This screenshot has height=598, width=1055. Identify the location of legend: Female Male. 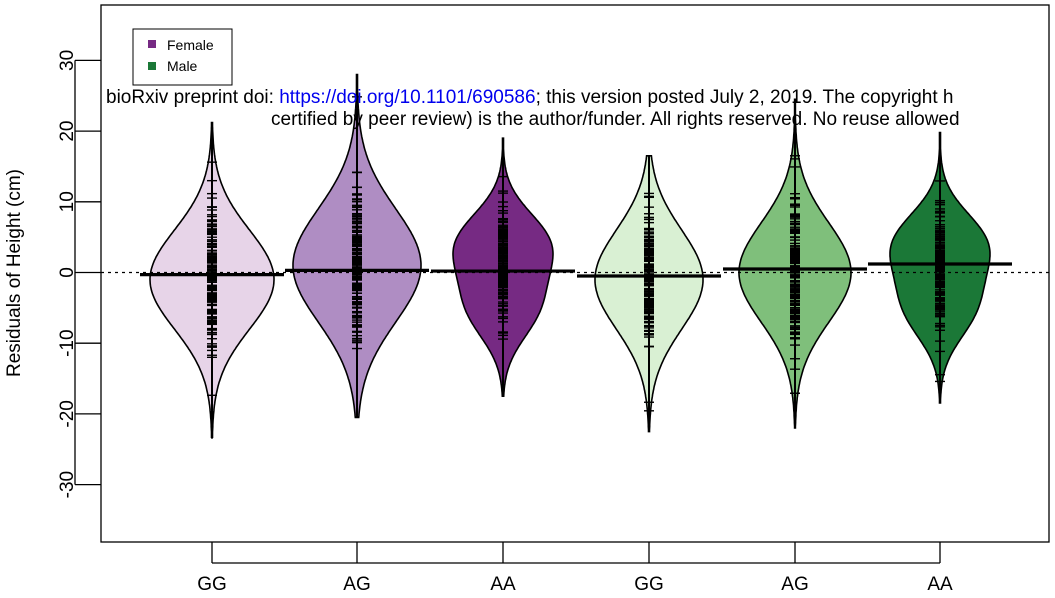
(182, 57).